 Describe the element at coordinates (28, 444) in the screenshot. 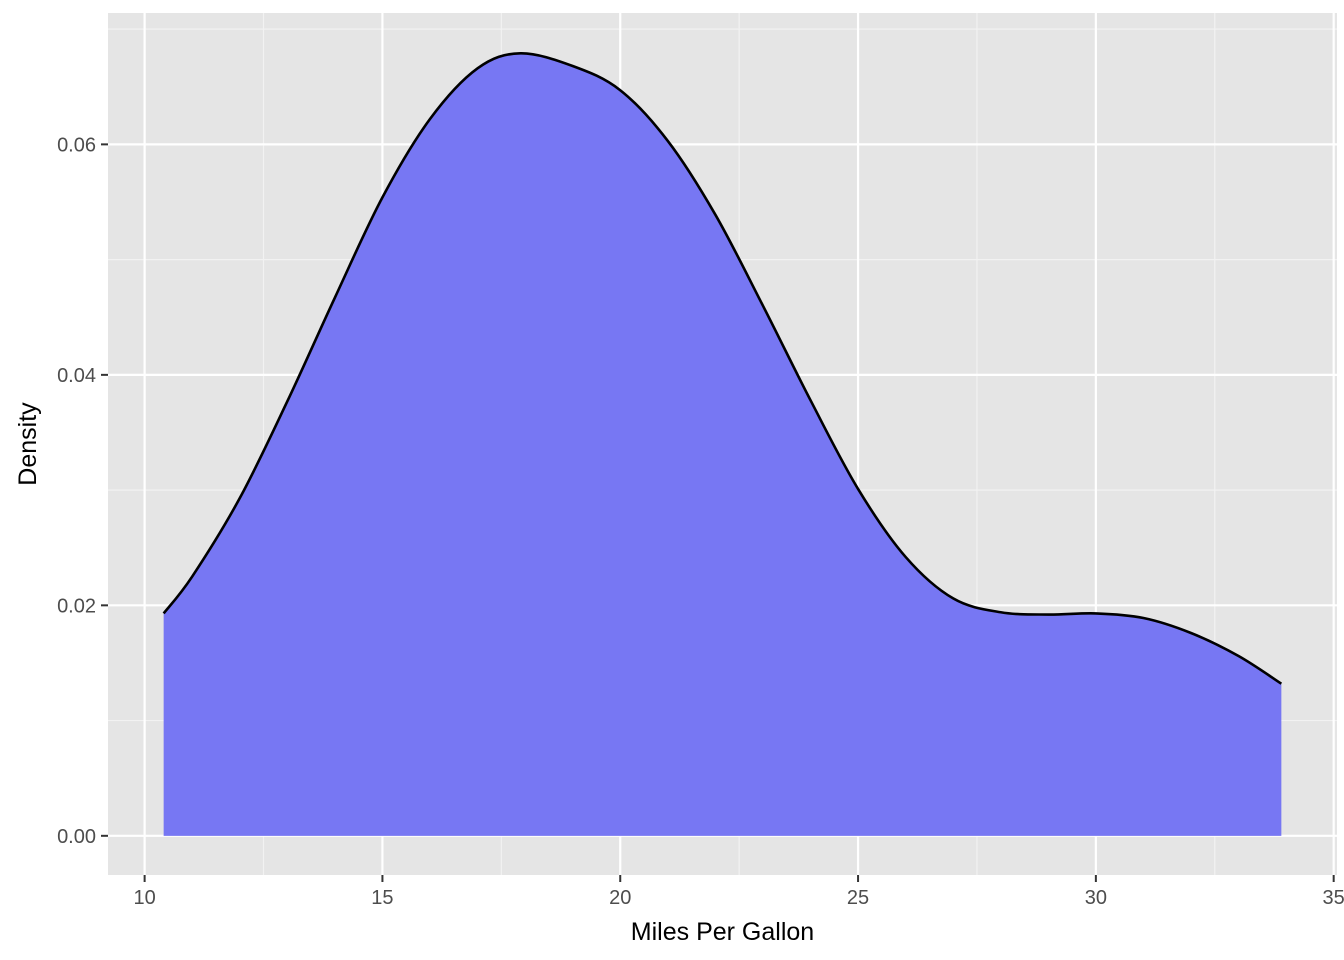

I see `y-axis-title: Density` at that location.